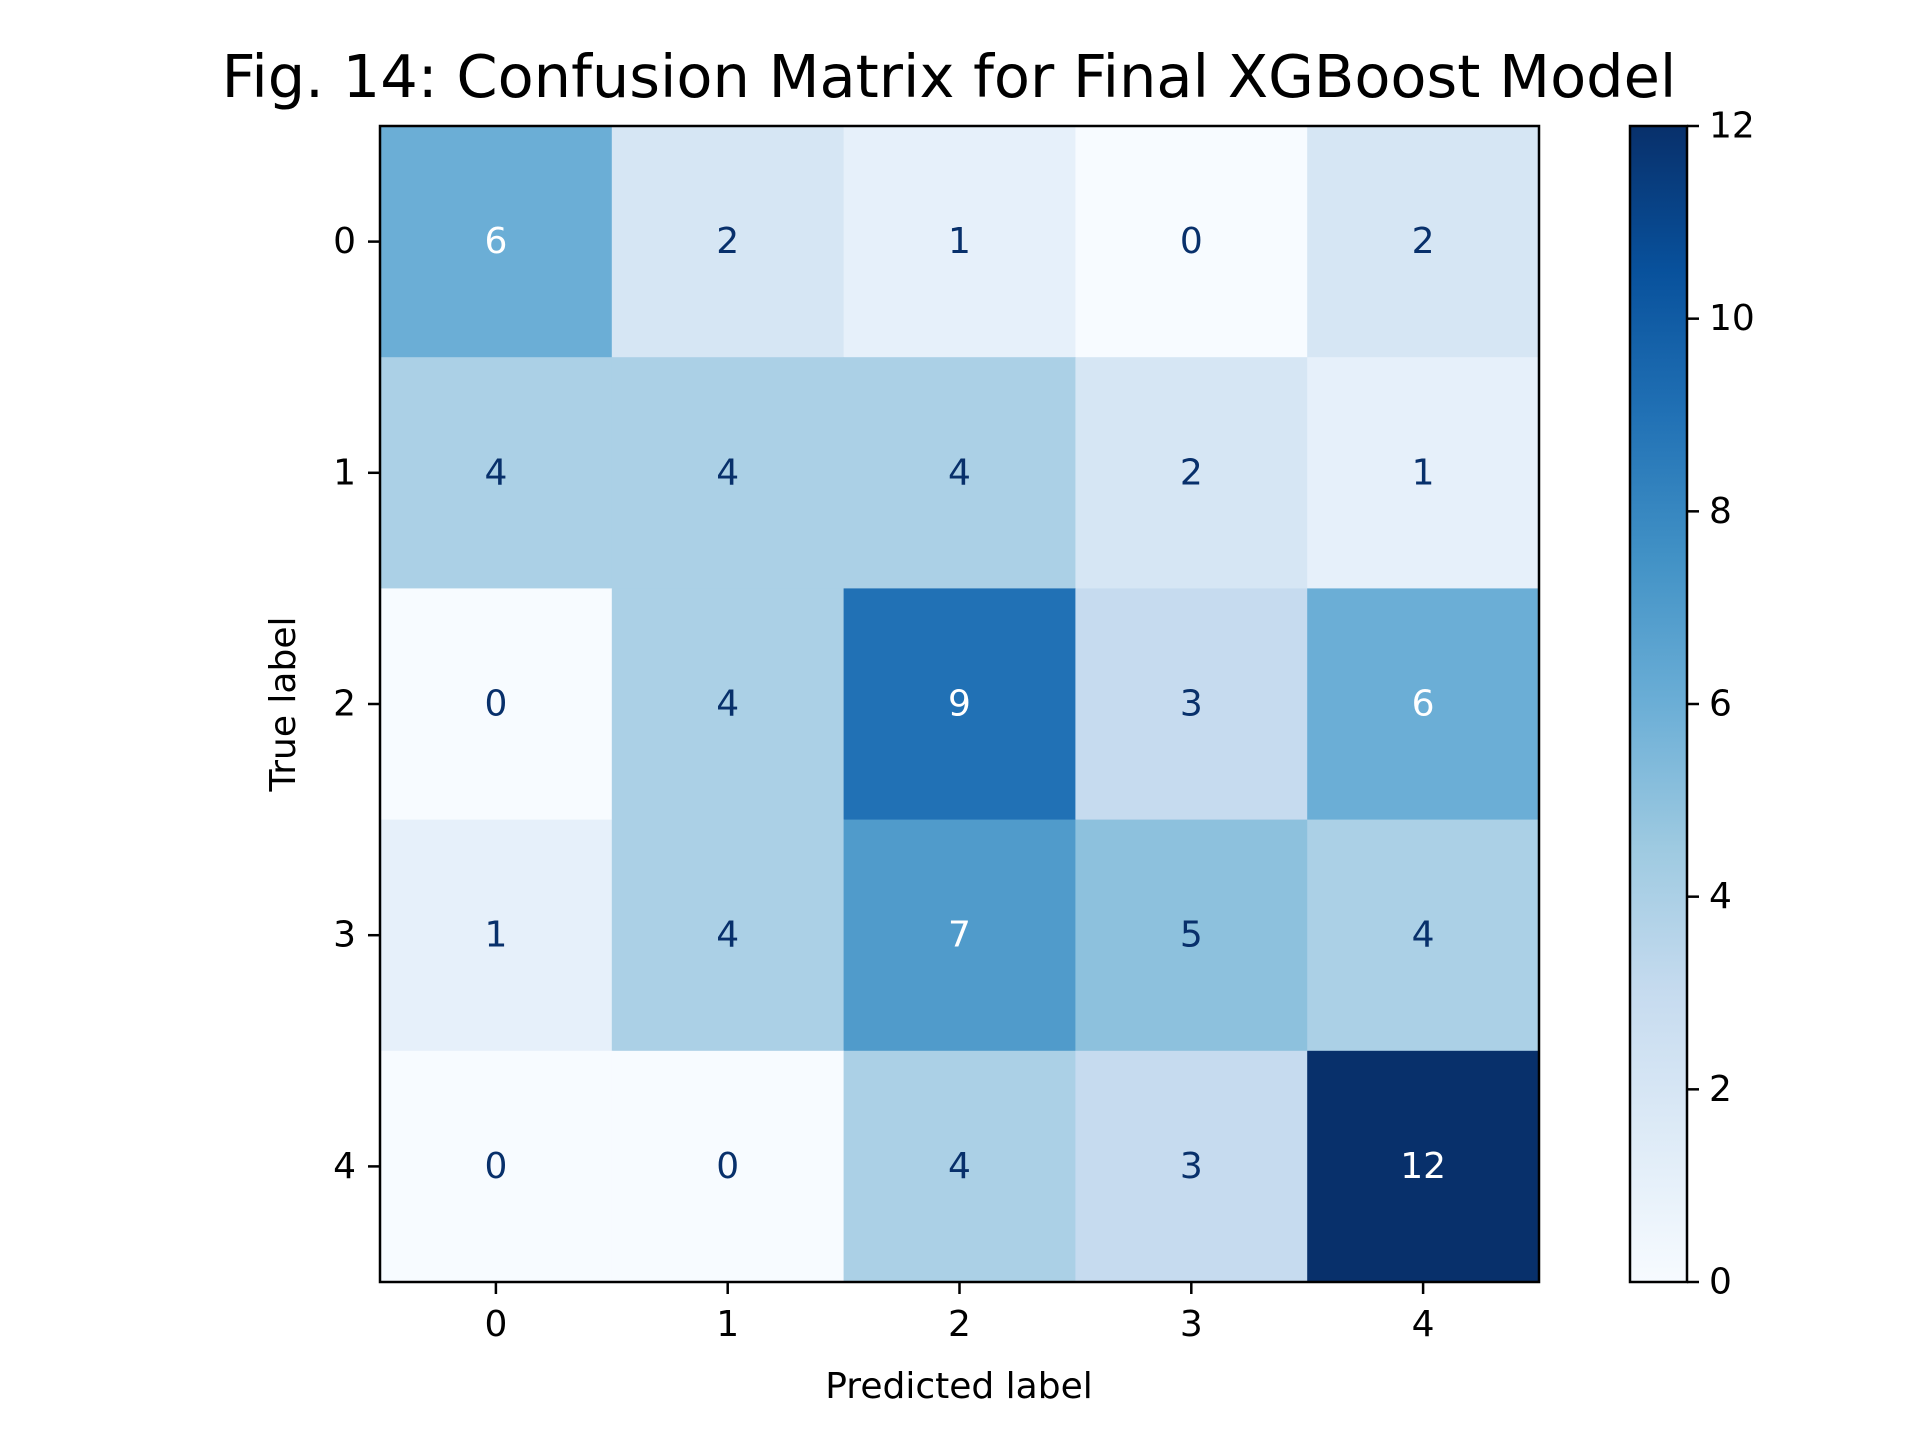 This screenshot has width=1920, height=1440. What do you see at coordinates (344, 704) in the screenshot?
I see `y-tick-label: 2` at bounding box center [344, 704].